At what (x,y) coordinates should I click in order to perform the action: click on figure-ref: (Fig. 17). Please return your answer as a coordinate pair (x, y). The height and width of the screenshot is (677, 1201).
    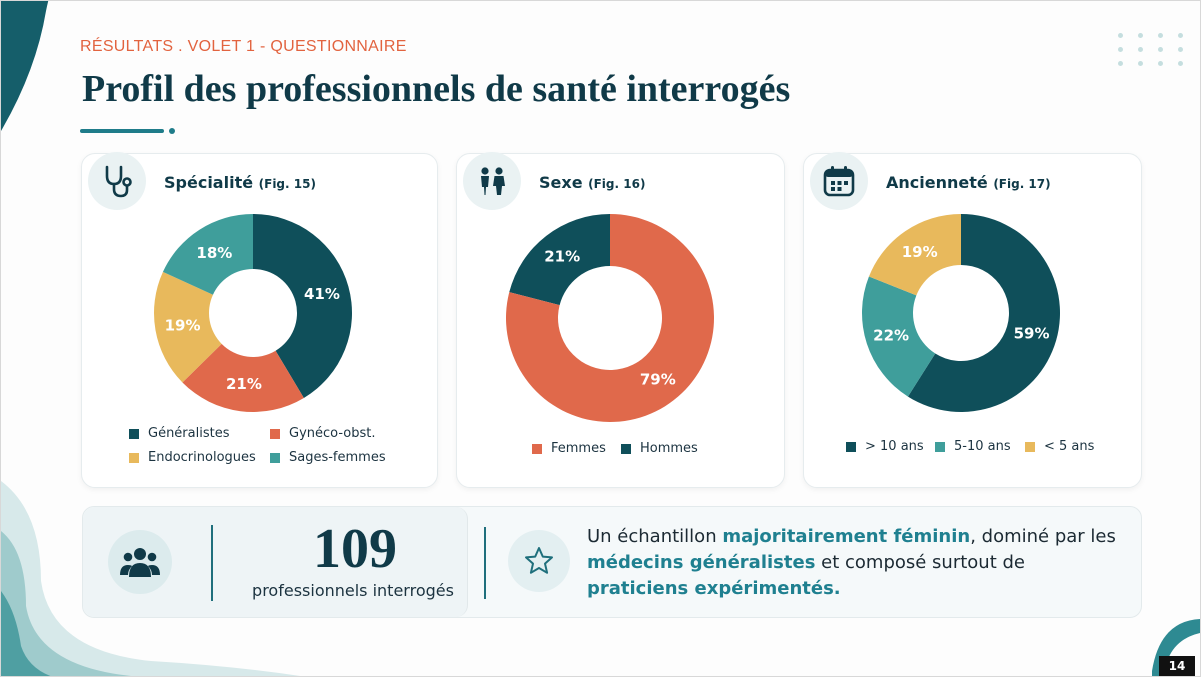
    Looking at the image, I should click on (1022, 184).